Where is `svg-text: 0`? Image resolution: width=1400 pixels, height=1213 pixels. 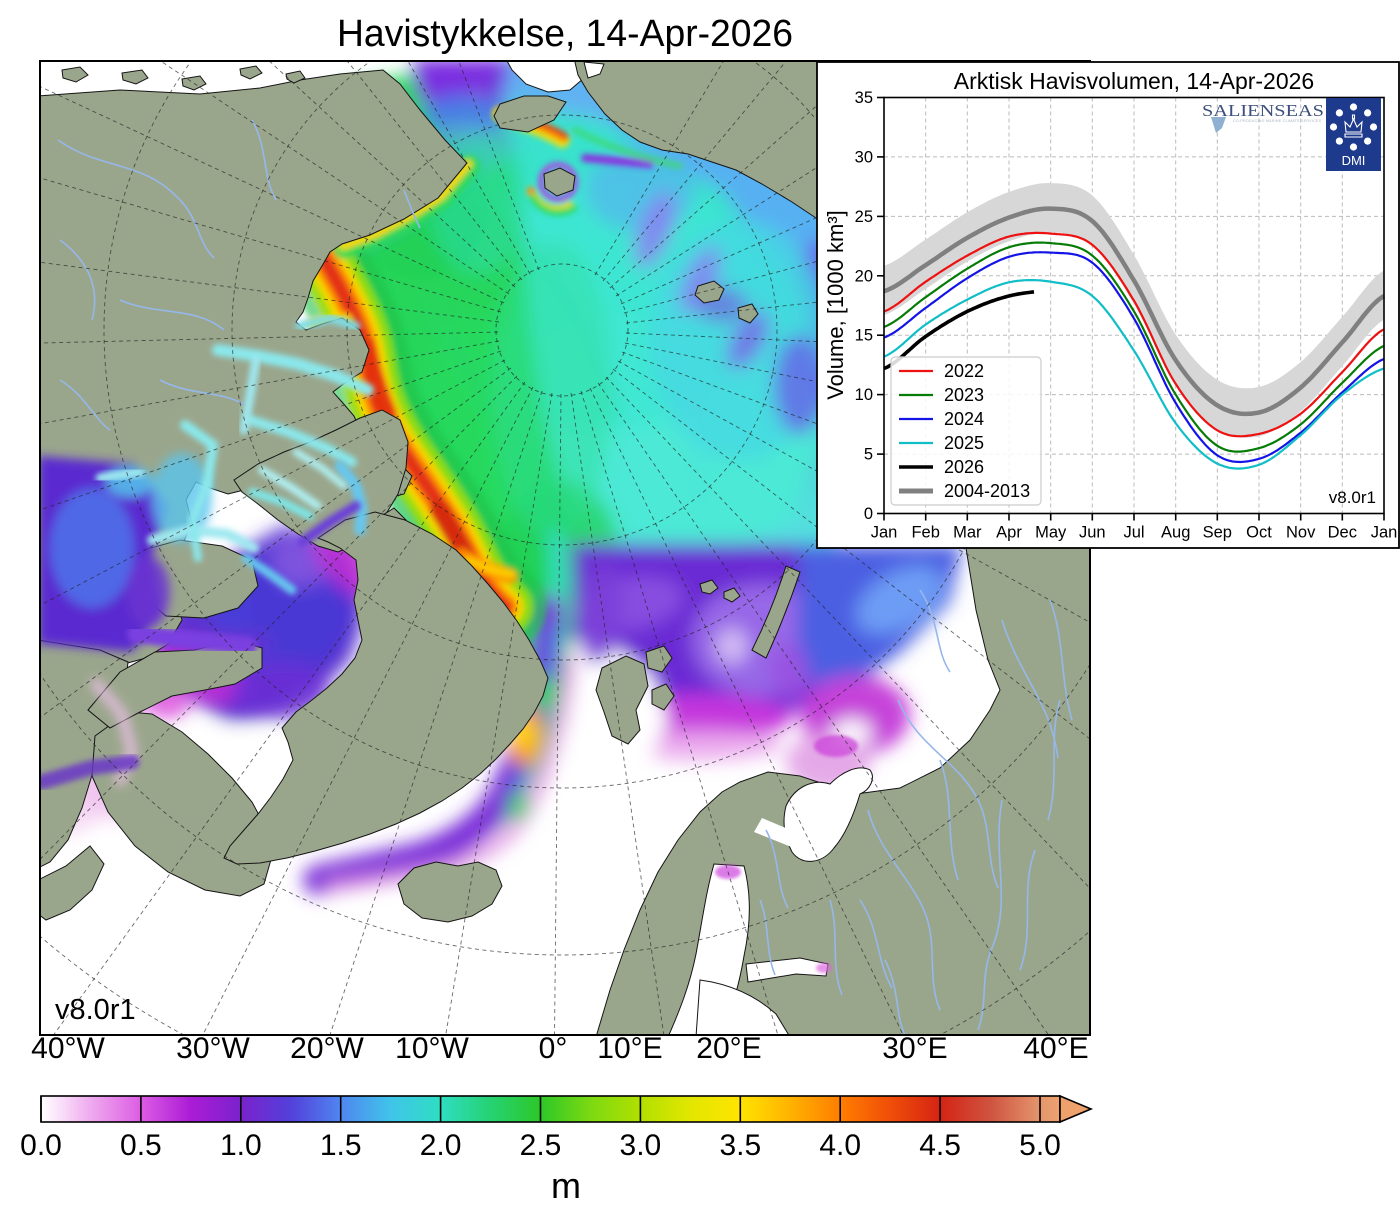 svg-text: 0 is located at coordinates (868, 514).